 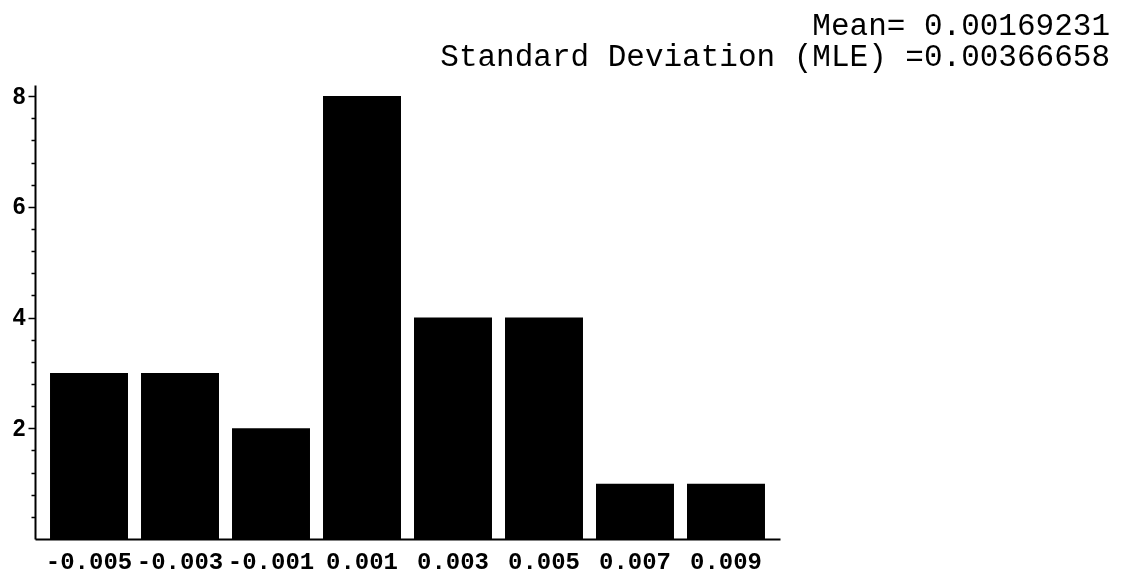 What do you see at coordinates (362, 562) in the screenshot?
I see `x-tick-label: 0.001` at bounding box center [362, 562].